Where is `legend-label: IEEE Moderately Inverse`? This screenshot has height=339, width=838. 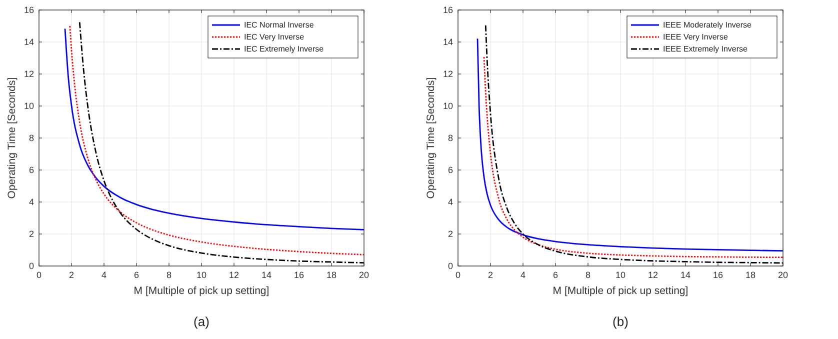 legend-label: IEEE Moderately Inverse is located at coordinates (707, 25).